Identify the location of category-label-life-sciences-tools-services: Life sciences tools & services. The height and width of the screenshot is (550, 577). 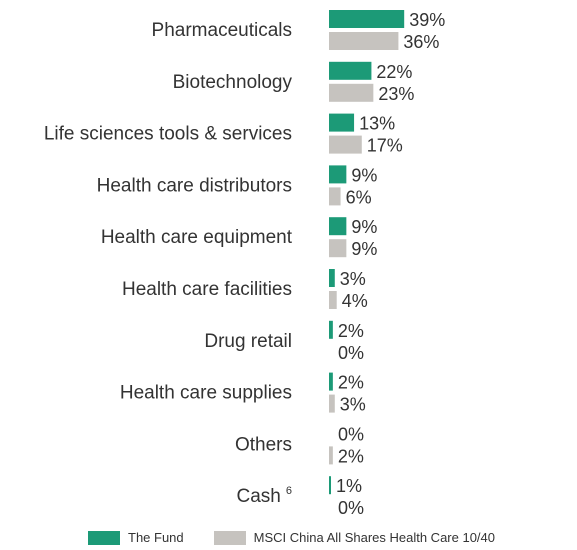
(168, 134).